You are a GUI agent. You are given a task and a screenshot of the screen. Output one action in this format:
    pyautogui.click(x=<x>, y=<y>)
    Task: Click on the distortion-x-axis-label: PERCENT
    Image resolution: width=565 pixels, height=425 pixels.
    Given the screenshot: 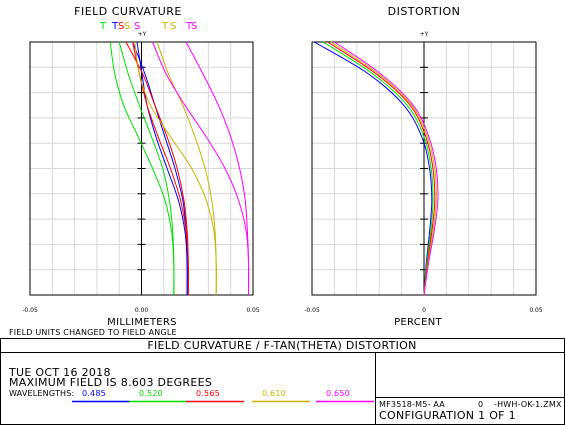 What is the action you would take?
    pyautogui.click(x=418, y=322)
    